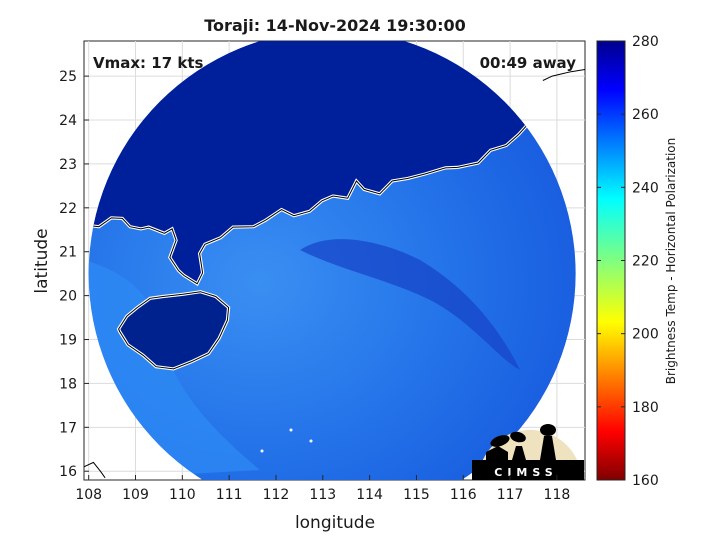 This screenshot has height=540, width=720. Describe the element at coordinates (68, 209) in the screenshot. I see `y-tick-label: 22` at that location.